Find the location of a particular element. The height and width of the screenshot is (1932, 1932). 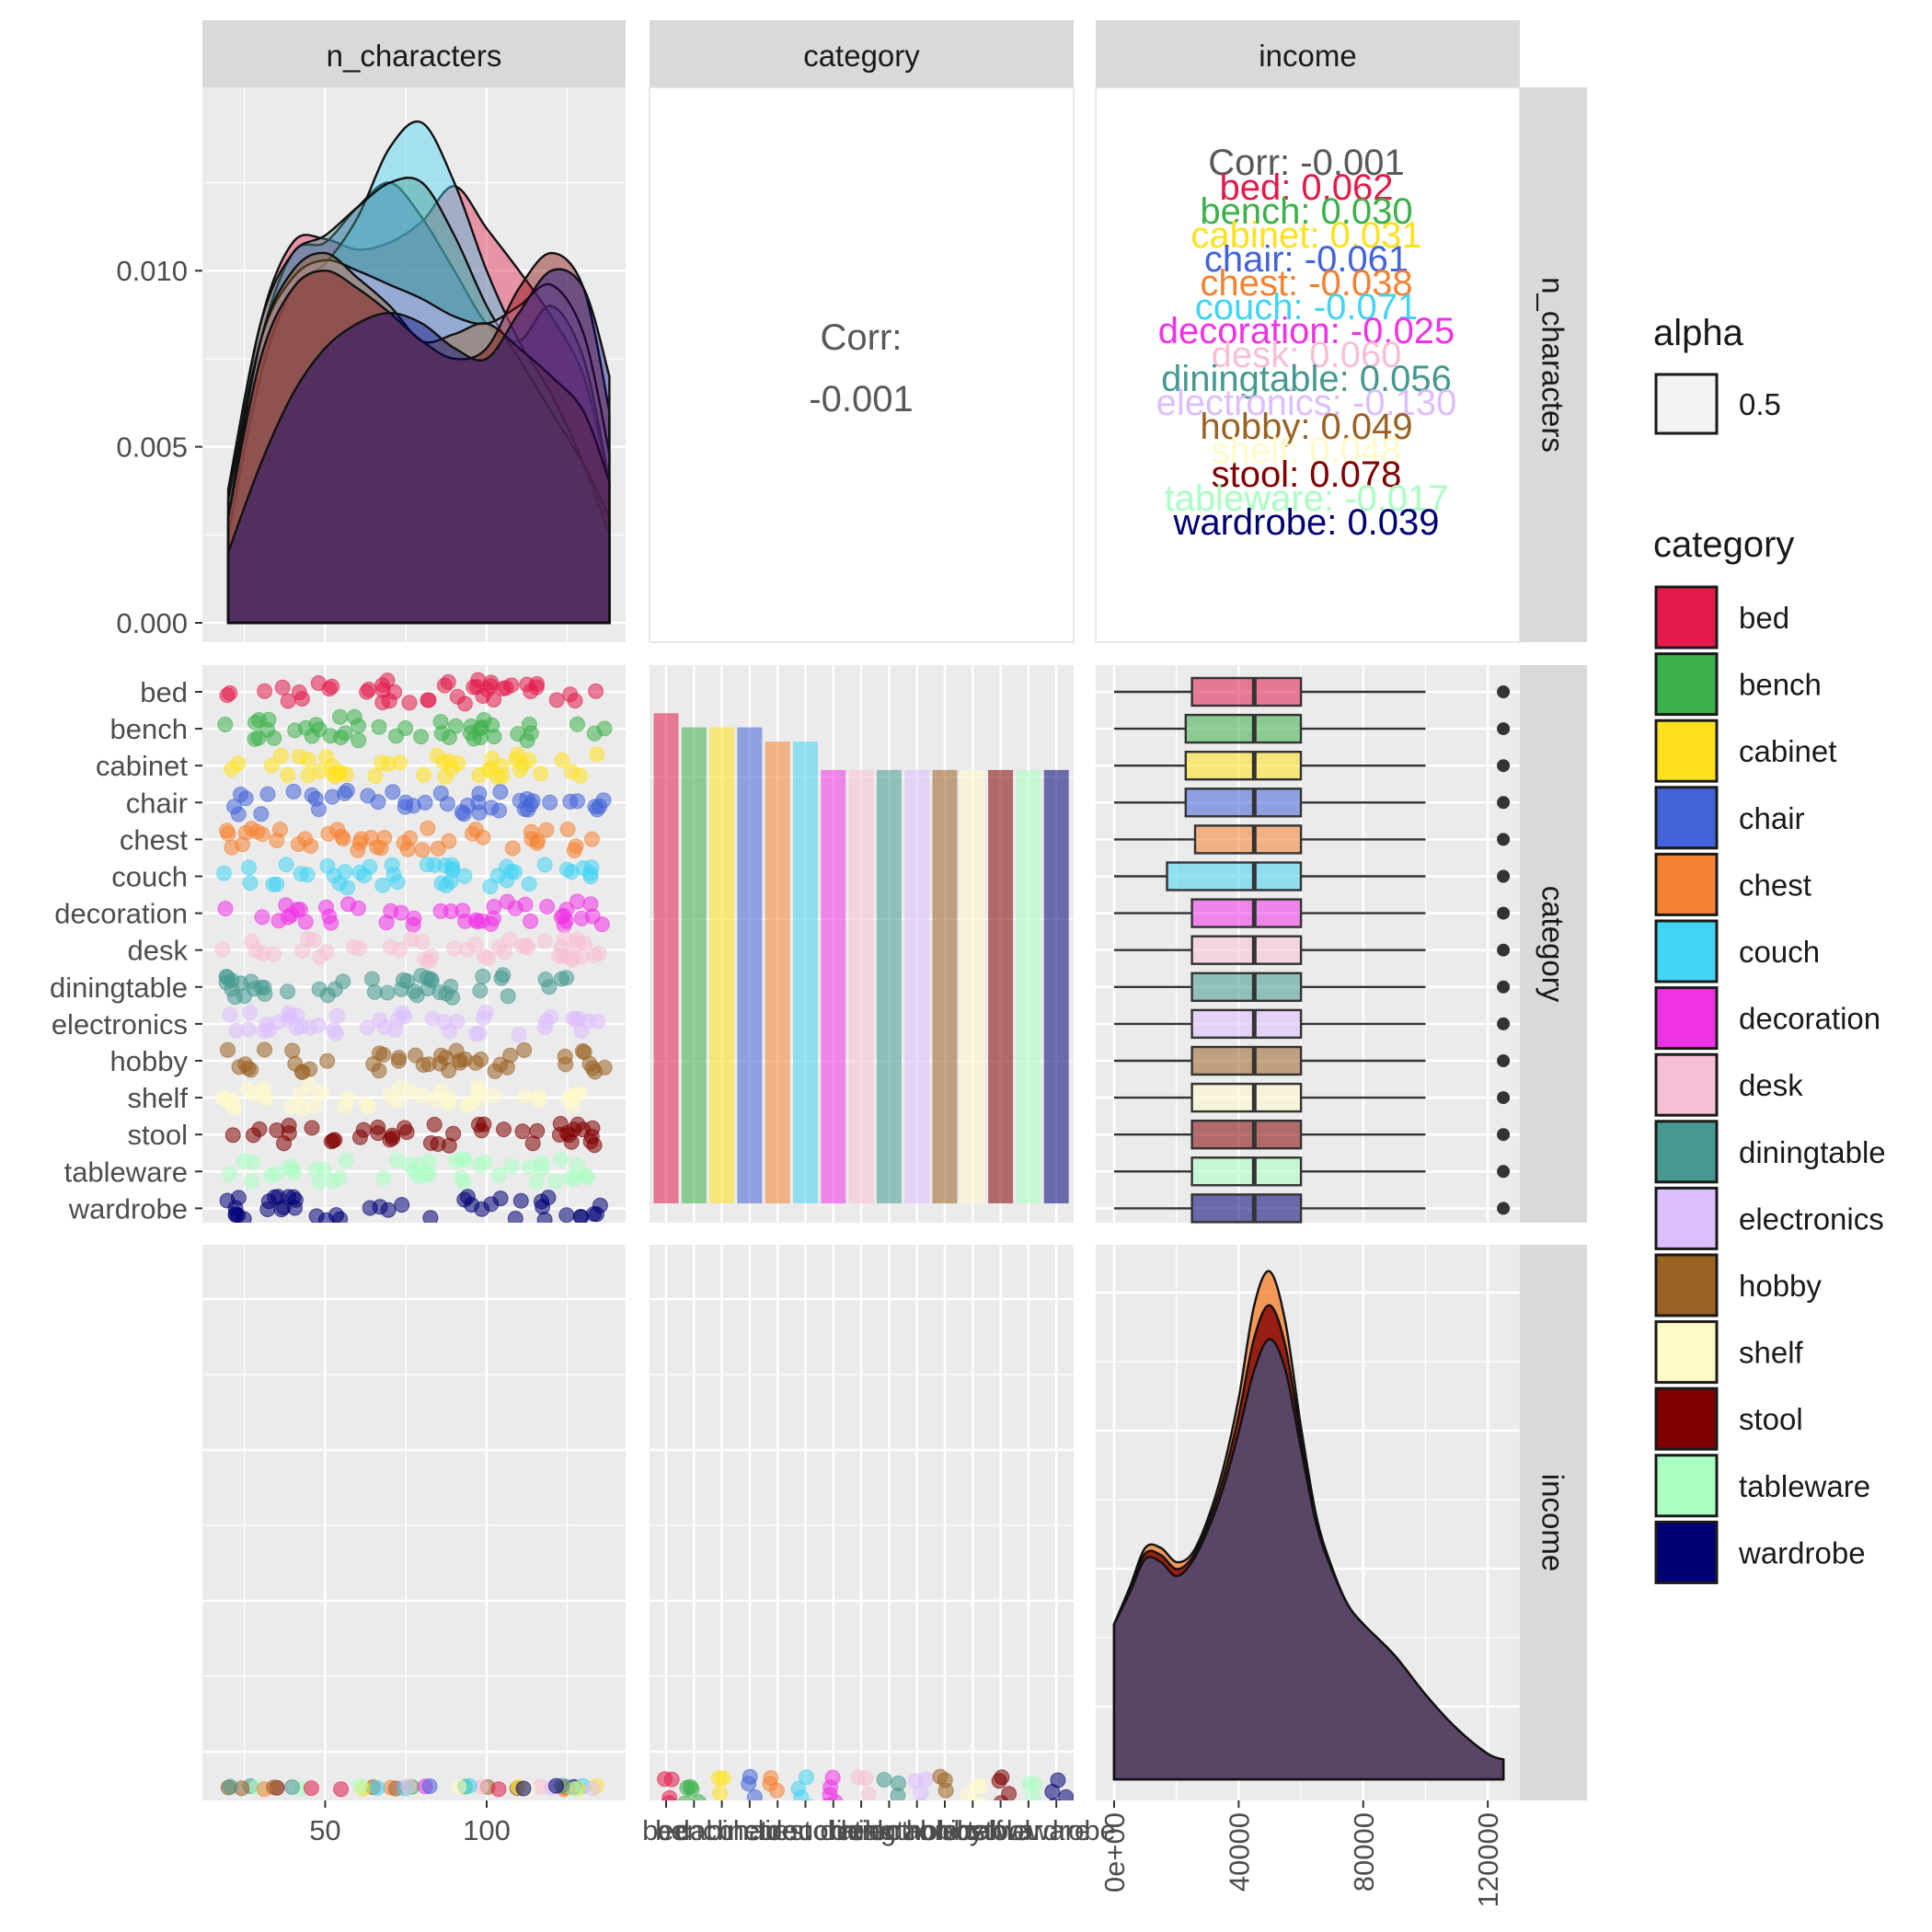

legend-label-chair: chair is located at coordinates (1772, 818).